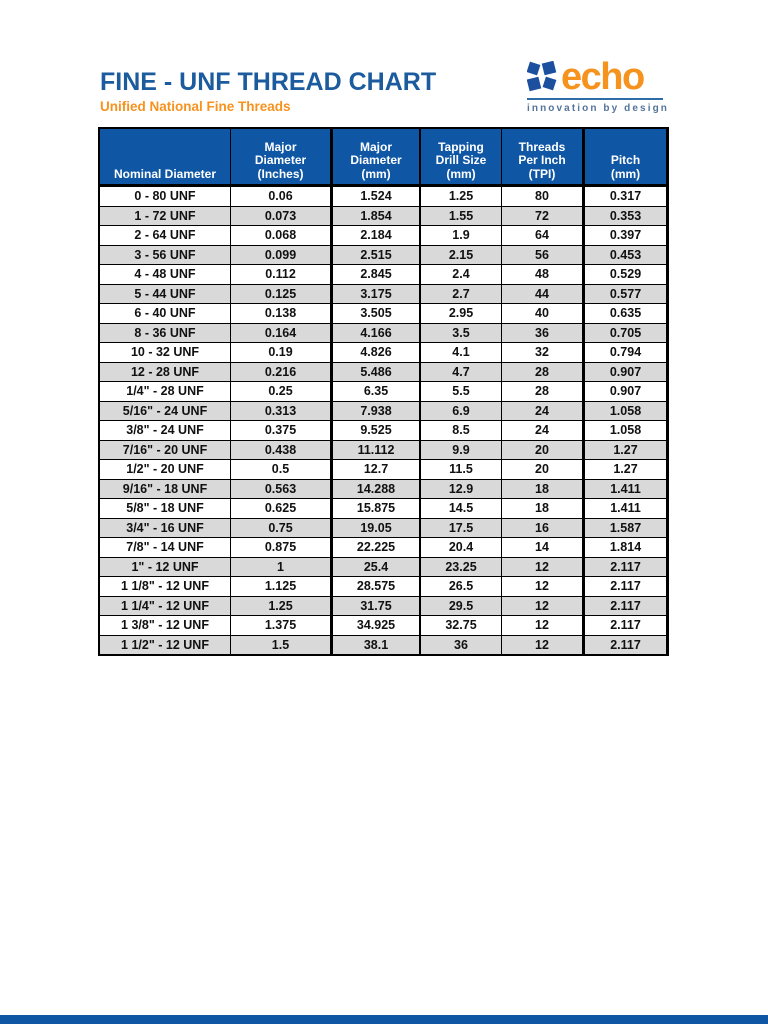 This screenshot has height=1024, width=768. Describe the element at coordinates (376, 566) in the screenshot. I see `table-cell: 25.4` at that location.